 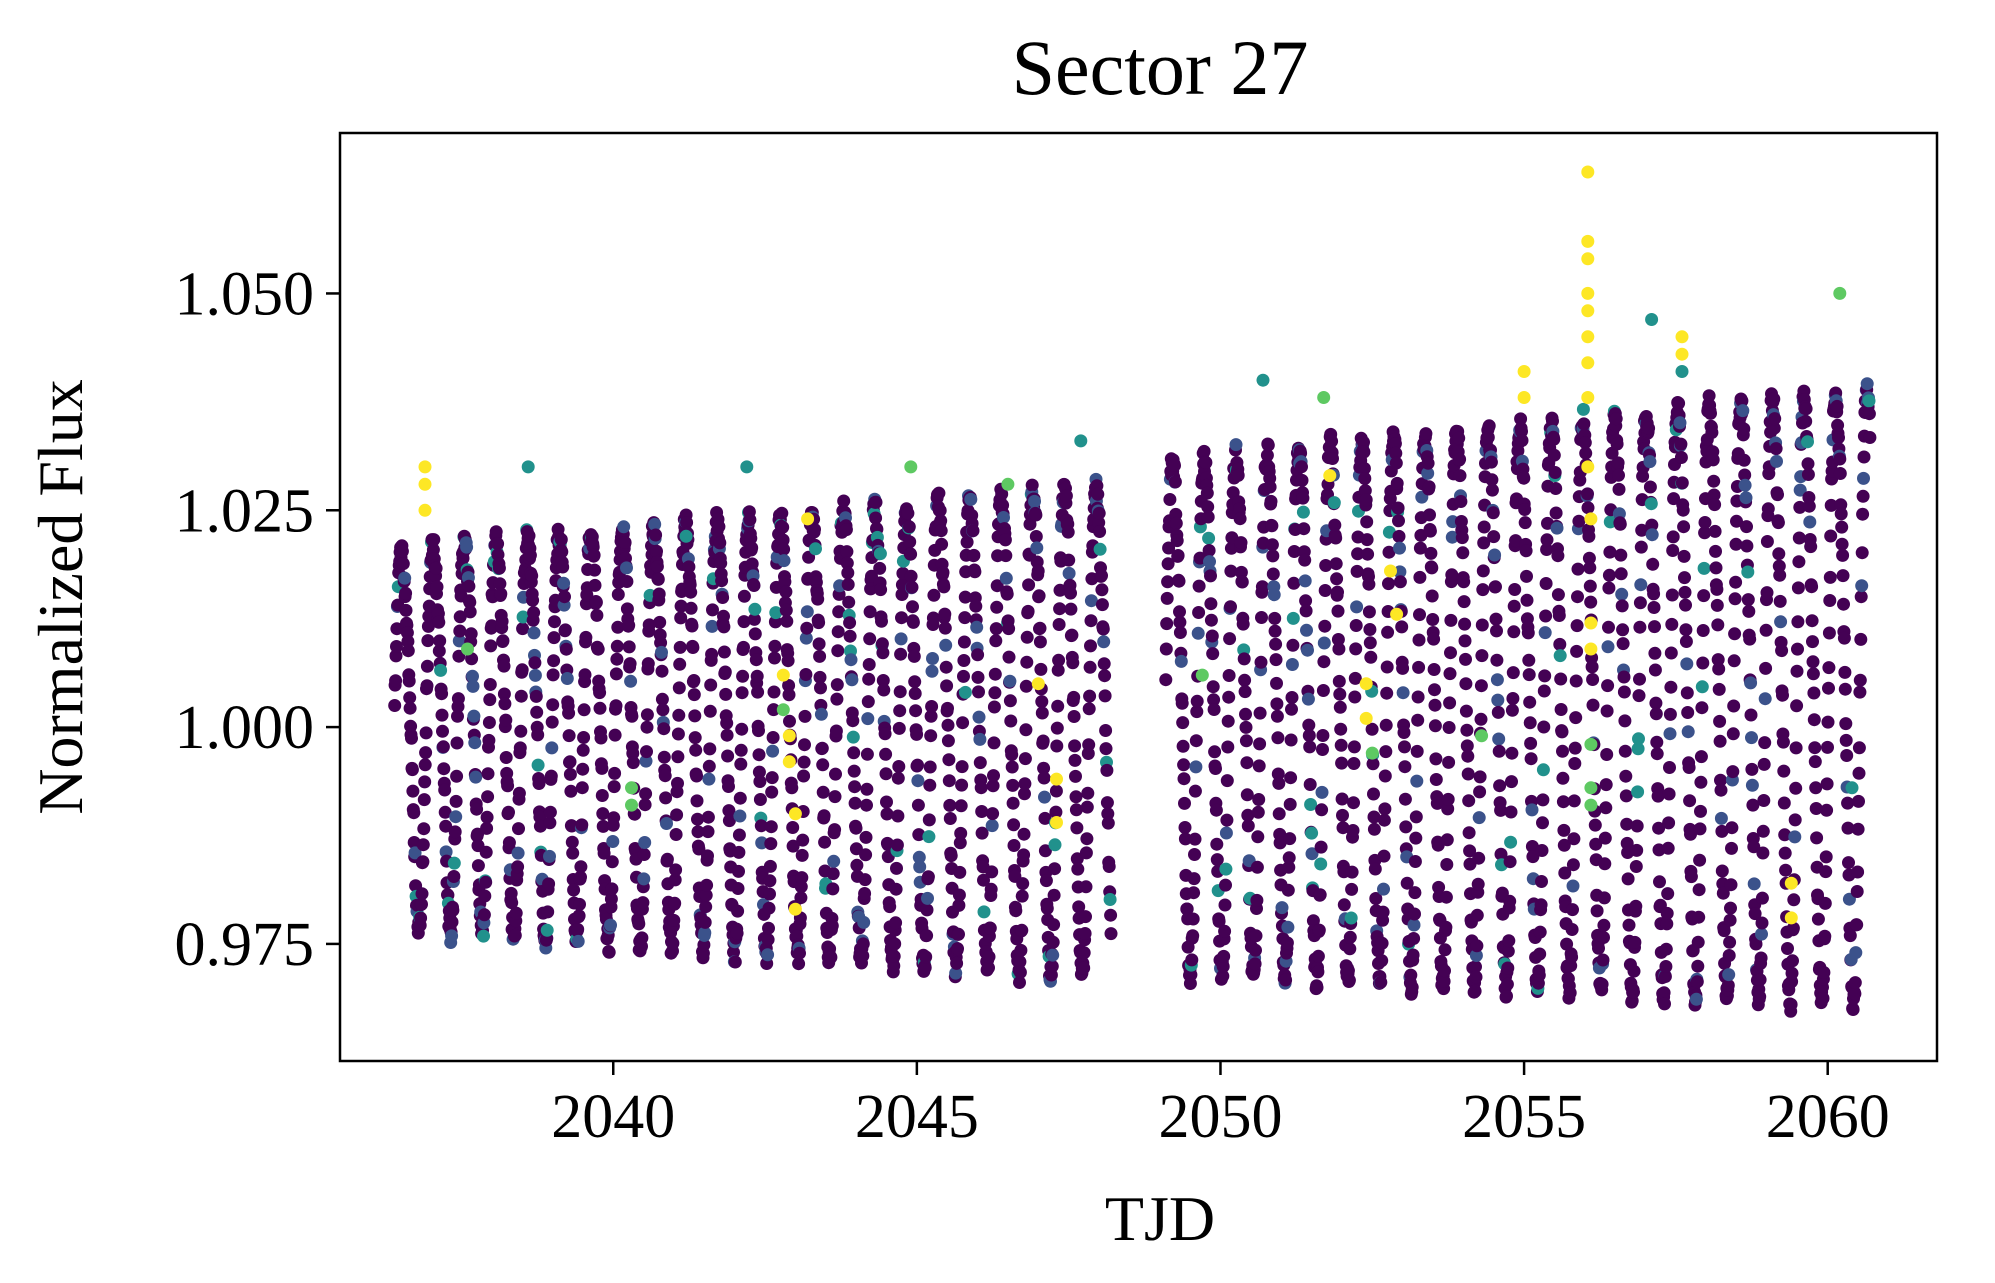 I want to click on data-point-2024, so click(x=1371, y=657).